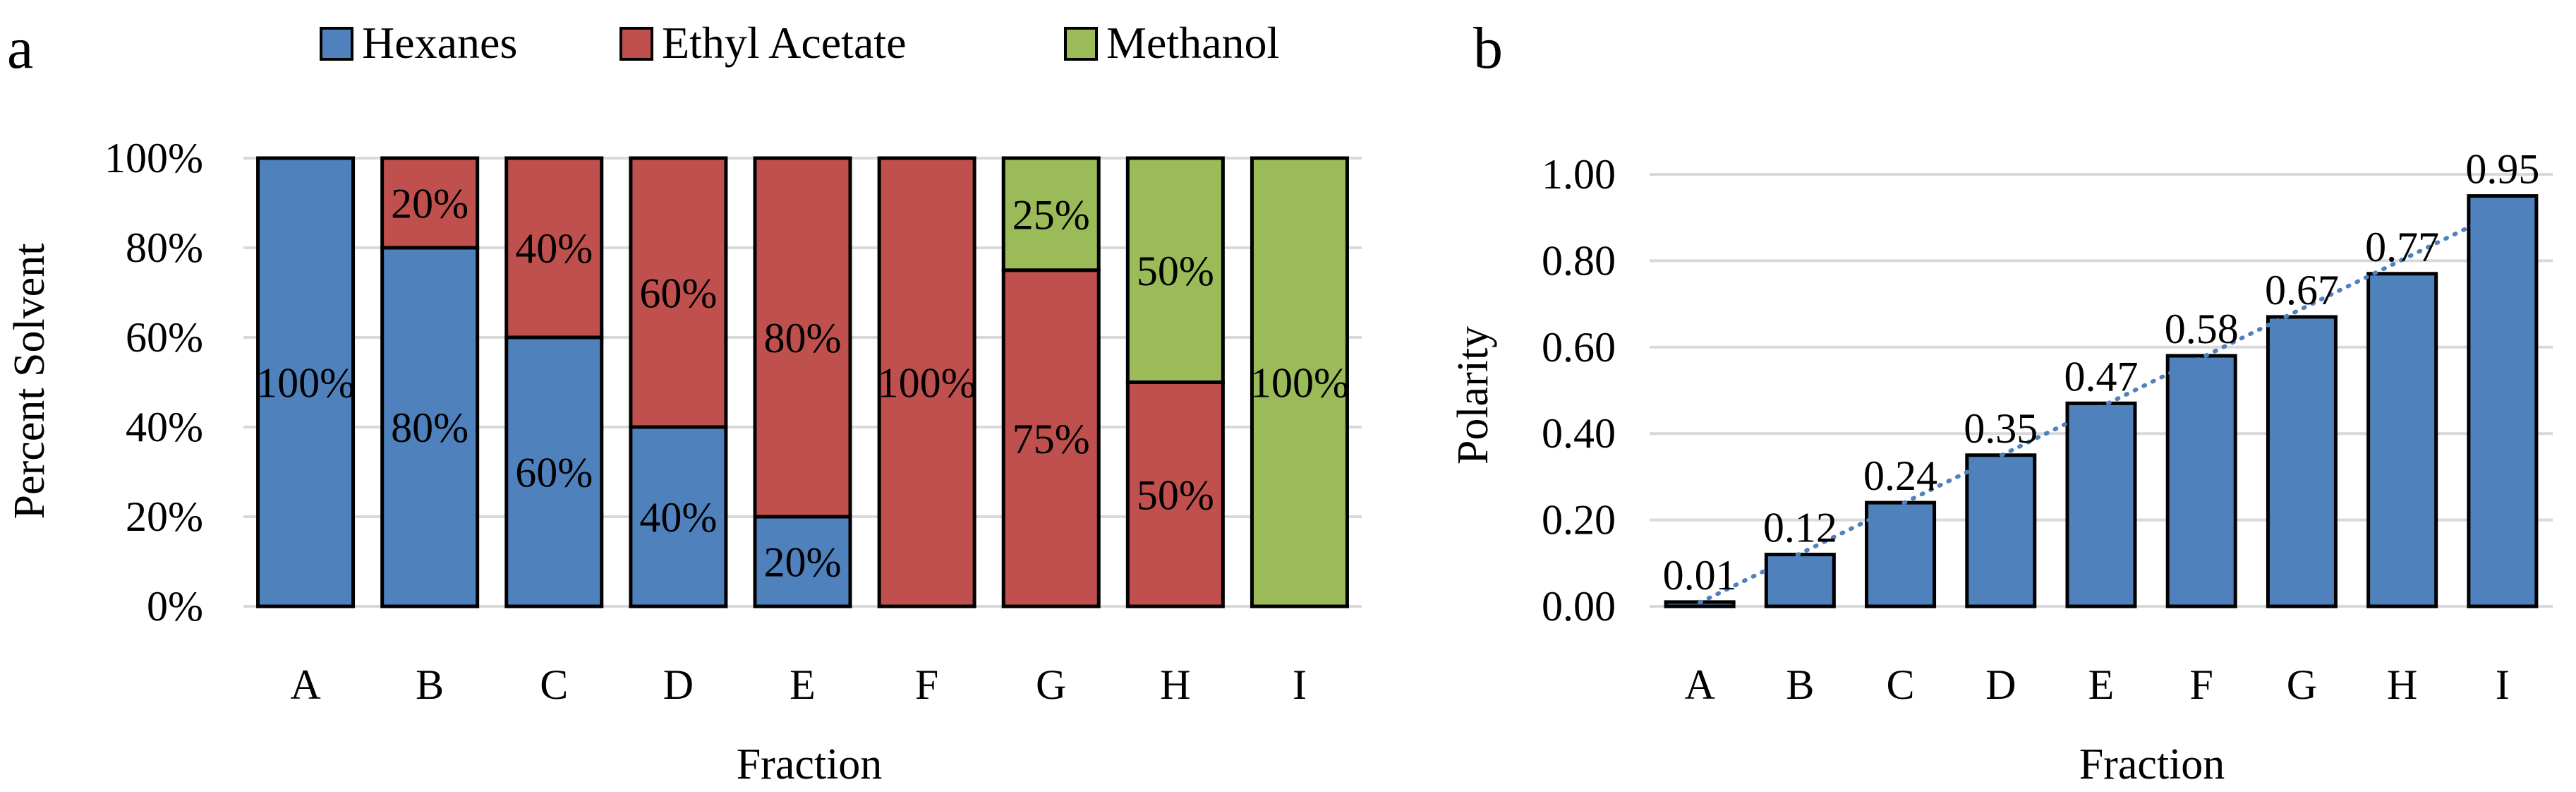 The width and height of the screenshot is (2576, 792). I want to click on panel-a-label: a, so click(20, 49).